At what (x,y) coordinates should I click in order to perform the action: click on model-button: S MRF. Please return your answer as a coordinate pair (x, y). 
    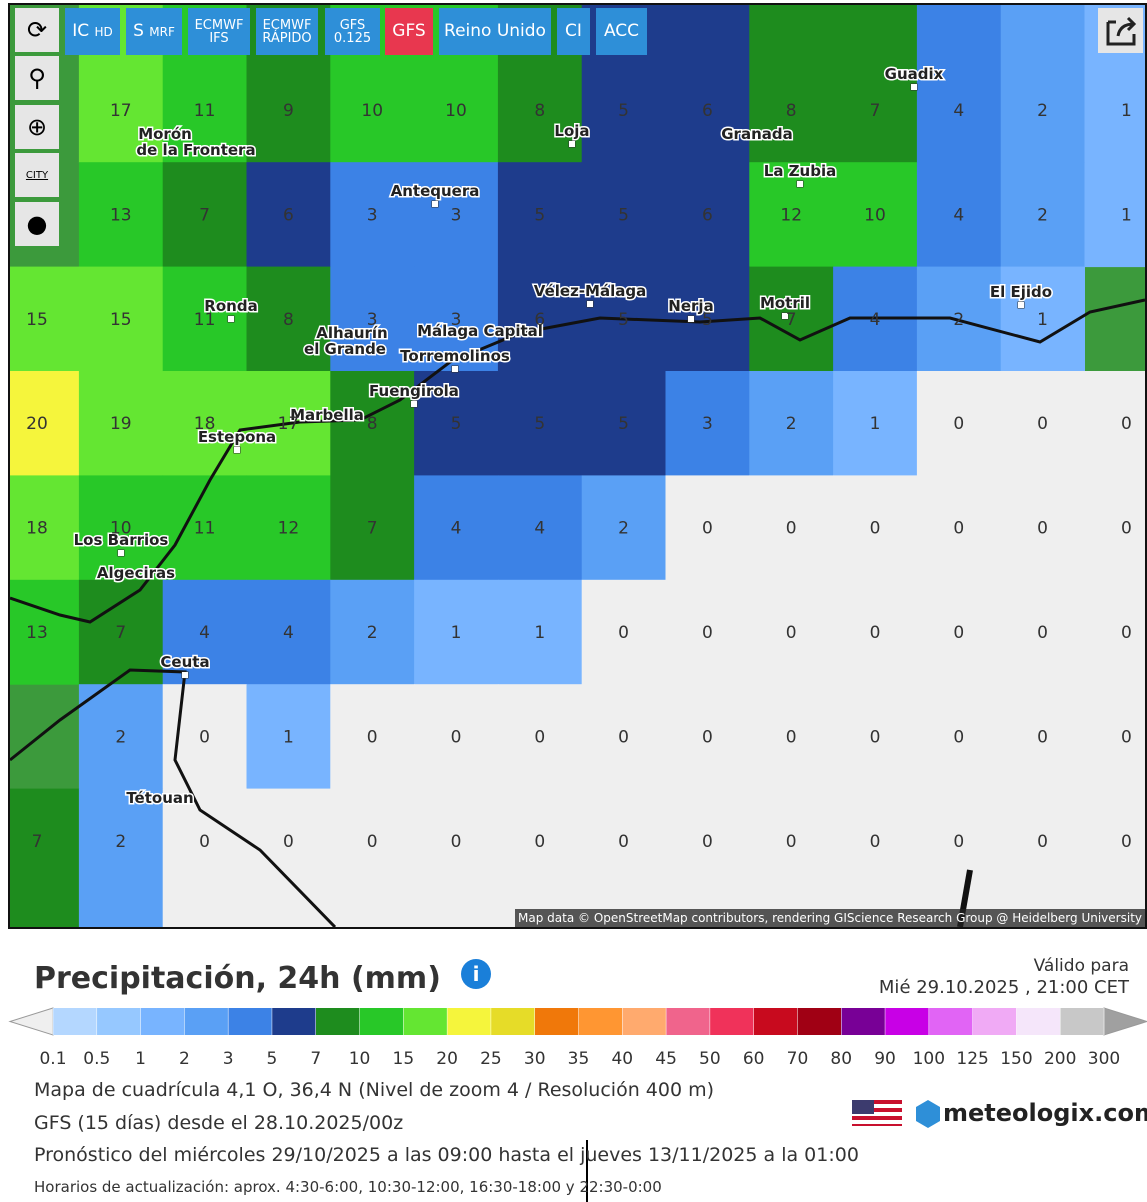
    Looking at the image, I should click on (154, 31).